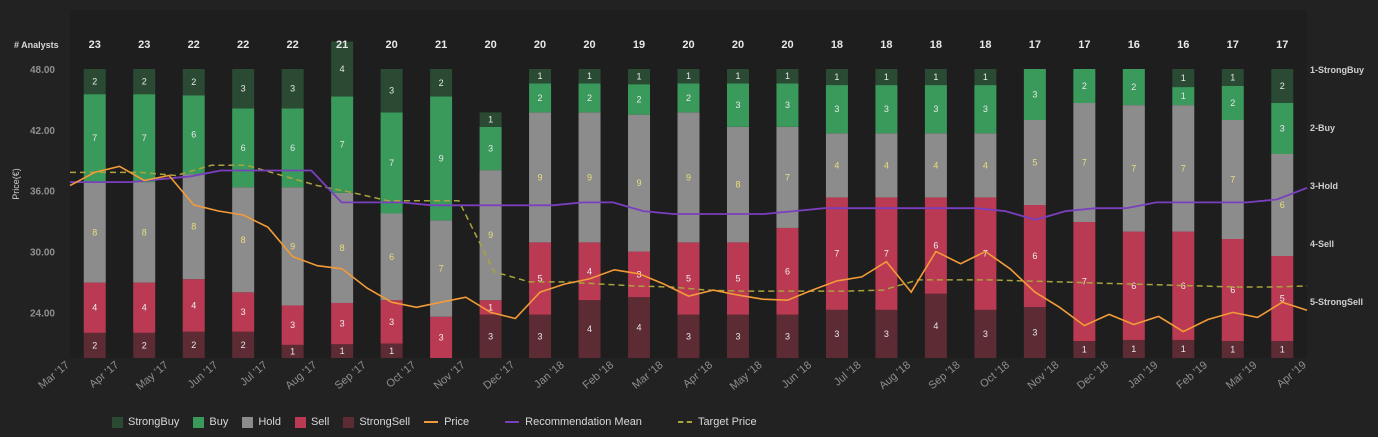 The height and width of the screenshot is (437, 1378). Describe the element at coordinates (269, 422) in the screenshot. I see `legend-label: Hold` at that location.